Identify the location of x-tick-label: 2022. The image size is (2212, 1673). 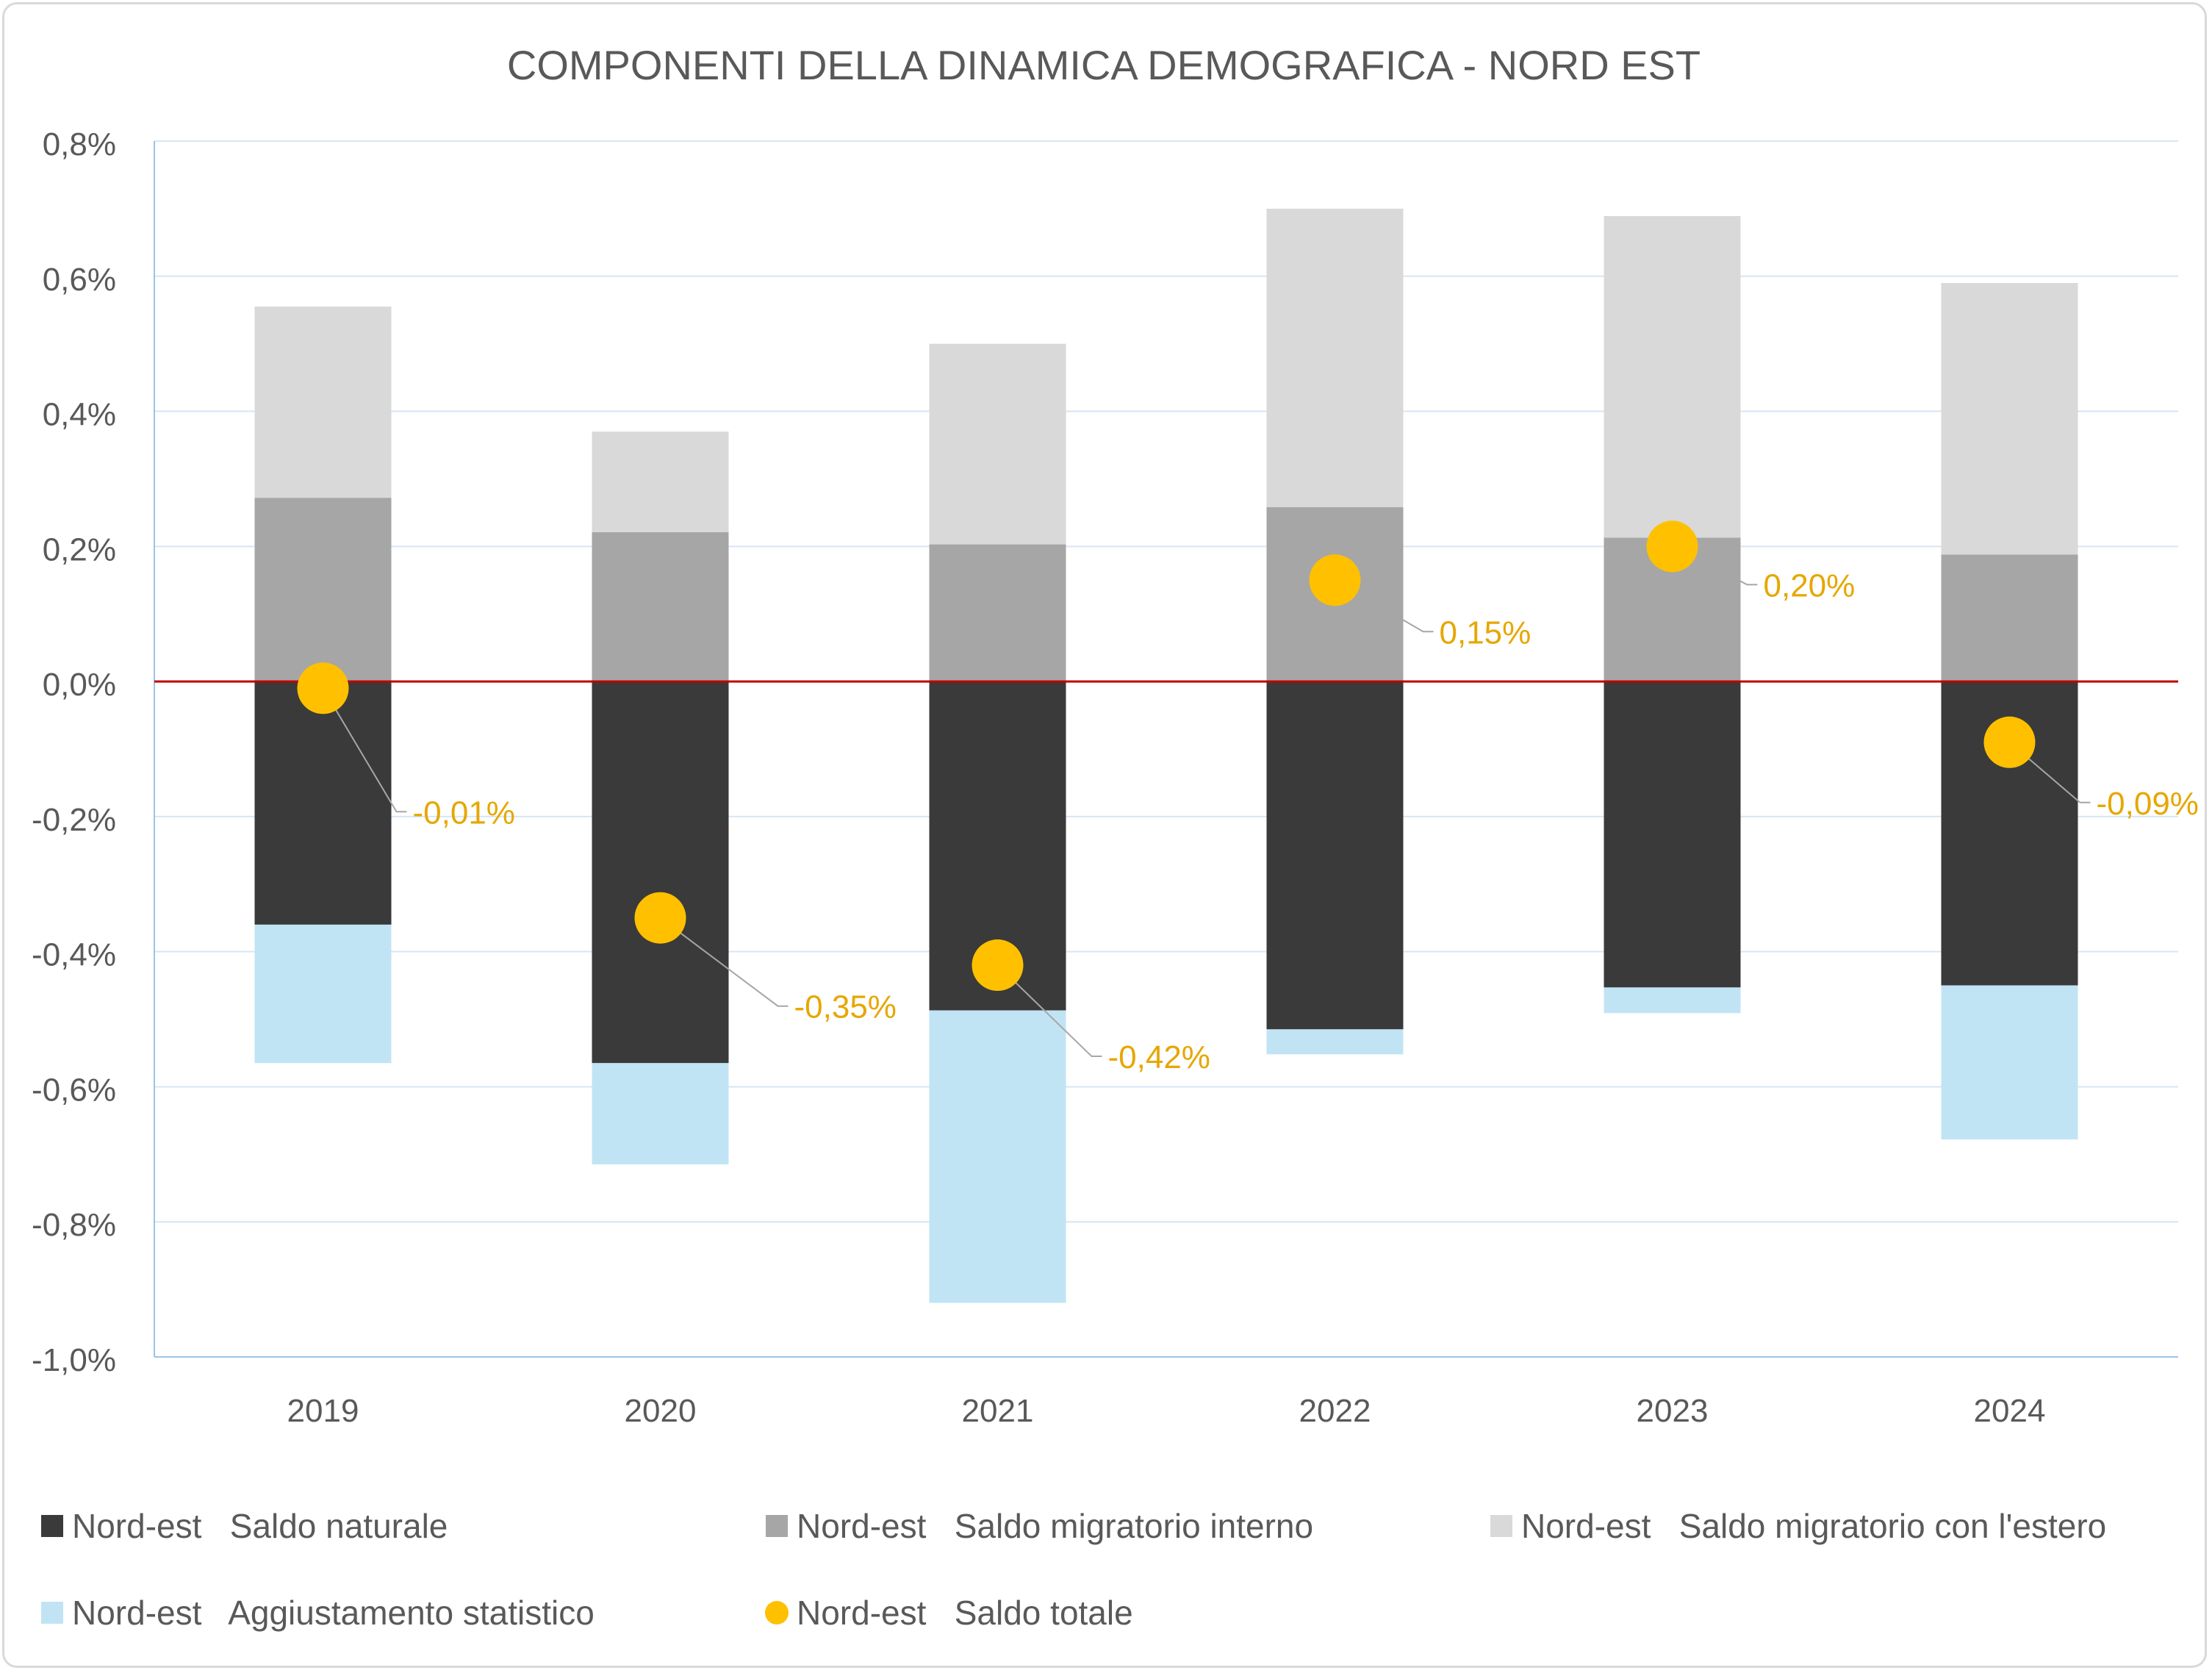
(1335, 1411).